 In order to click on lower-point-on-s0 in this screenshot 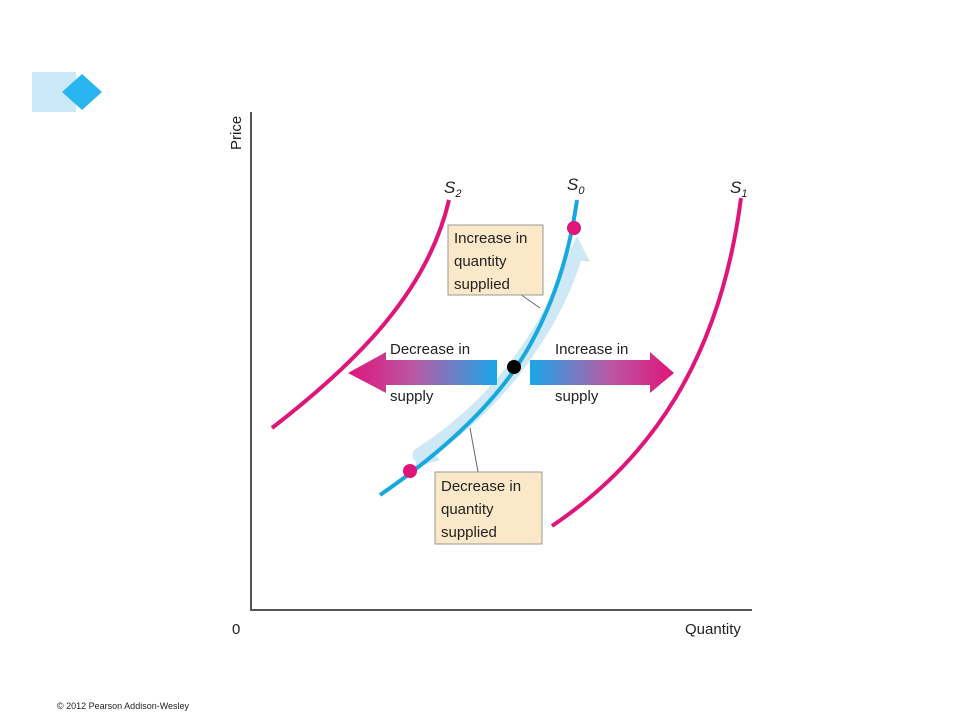, I will do `click(410, 471)`.